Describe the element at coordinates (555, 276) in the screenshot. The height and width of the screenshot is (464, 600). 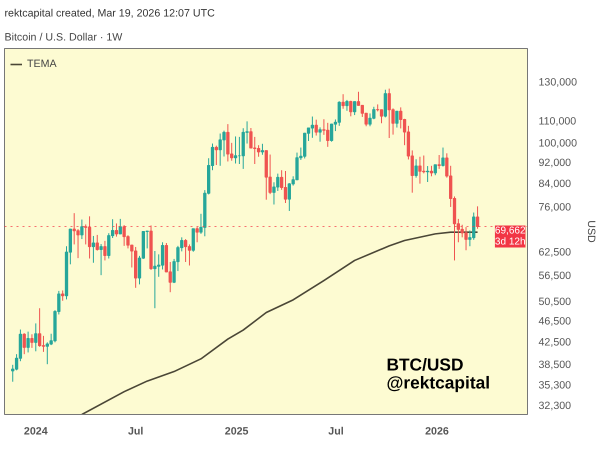
I see `y-tick-label: 56,500` at that location.